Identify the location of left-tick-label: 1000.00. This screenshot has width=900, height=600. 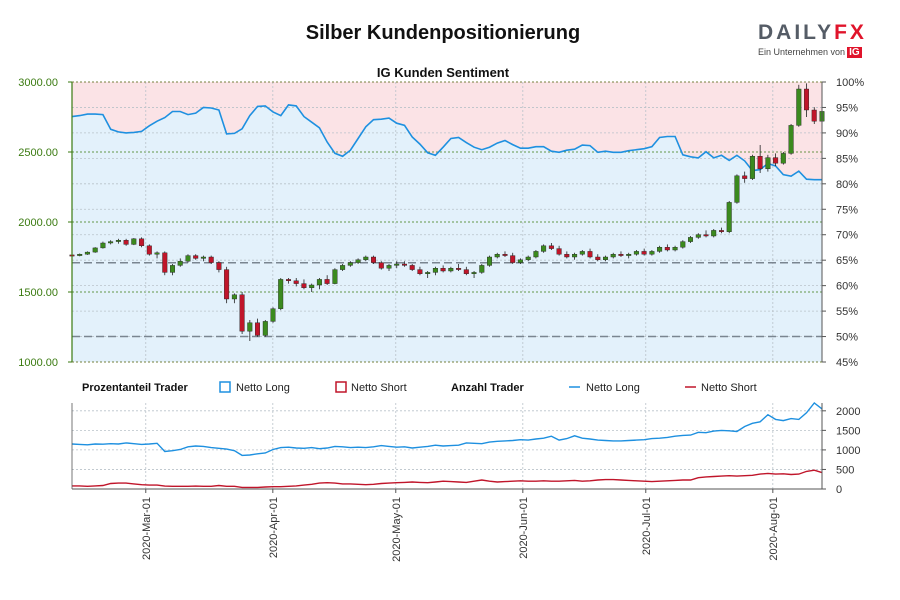
(38, 363).